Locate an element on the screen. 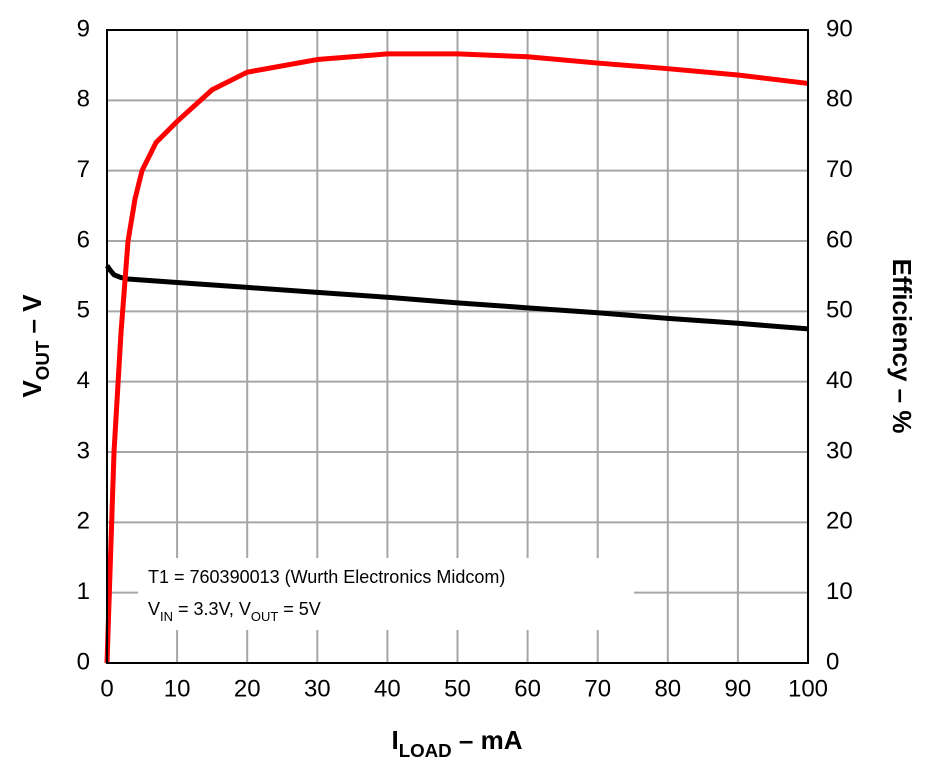 This screenshot has height=776, width=937. y2-tick-label: 0 is located at coordinates (832, 661).